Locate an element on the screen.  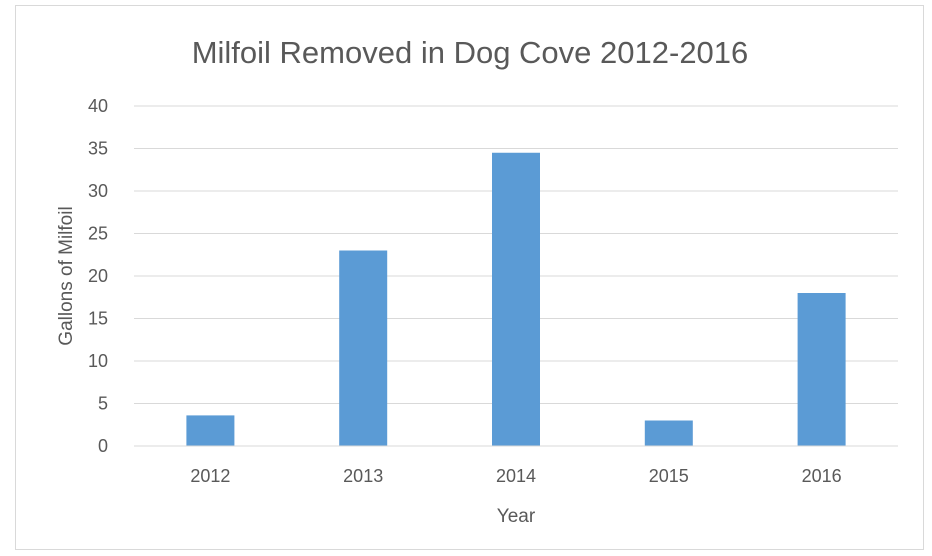
y-tick-label: 0 is located at coordinates (103, 446).